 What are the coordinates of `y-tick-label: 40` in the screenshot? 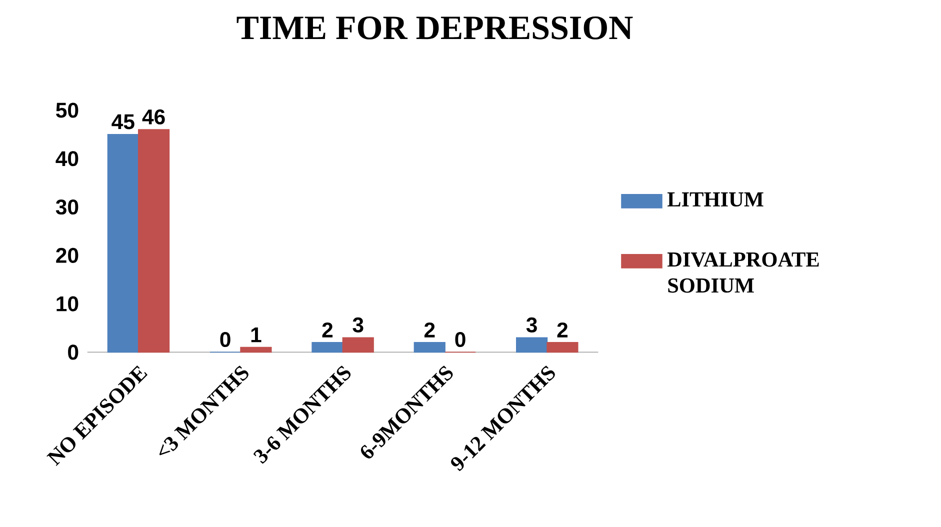 It's located at (67, 158).